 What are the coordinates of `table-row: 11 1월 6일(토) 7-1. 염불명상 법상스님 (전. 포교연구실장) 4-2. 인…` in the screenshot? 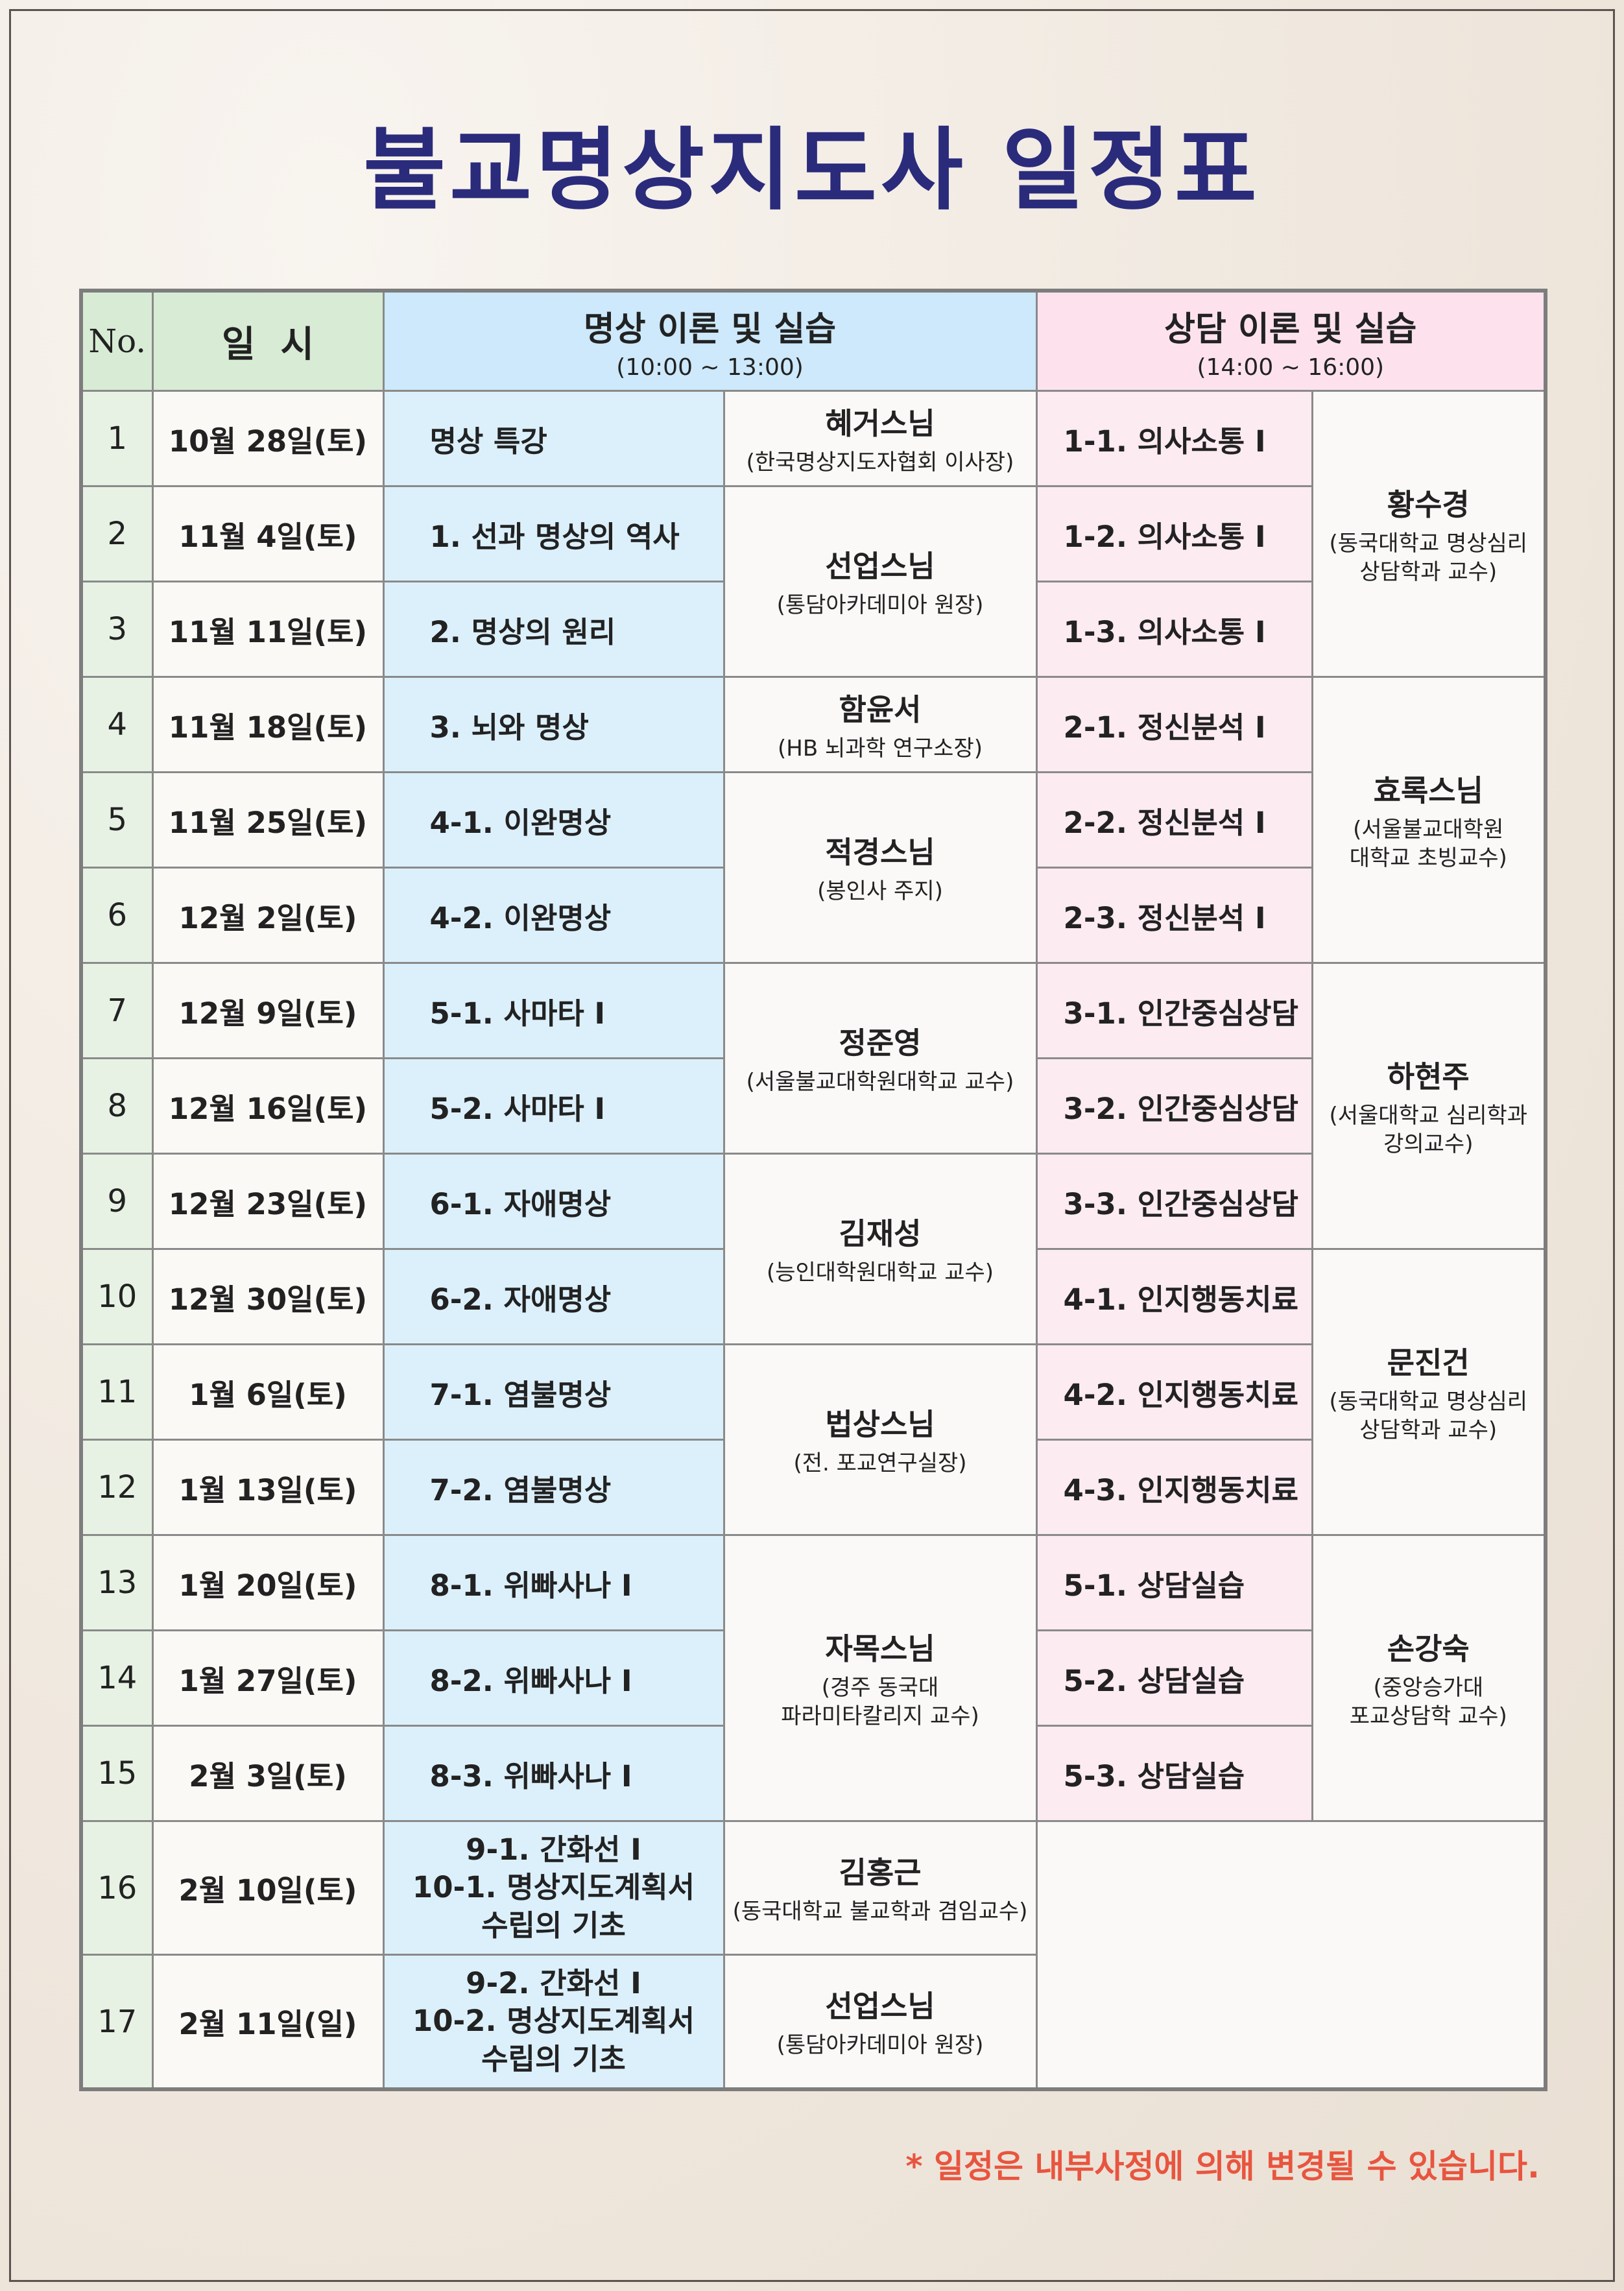 It's located at (813, 1439).